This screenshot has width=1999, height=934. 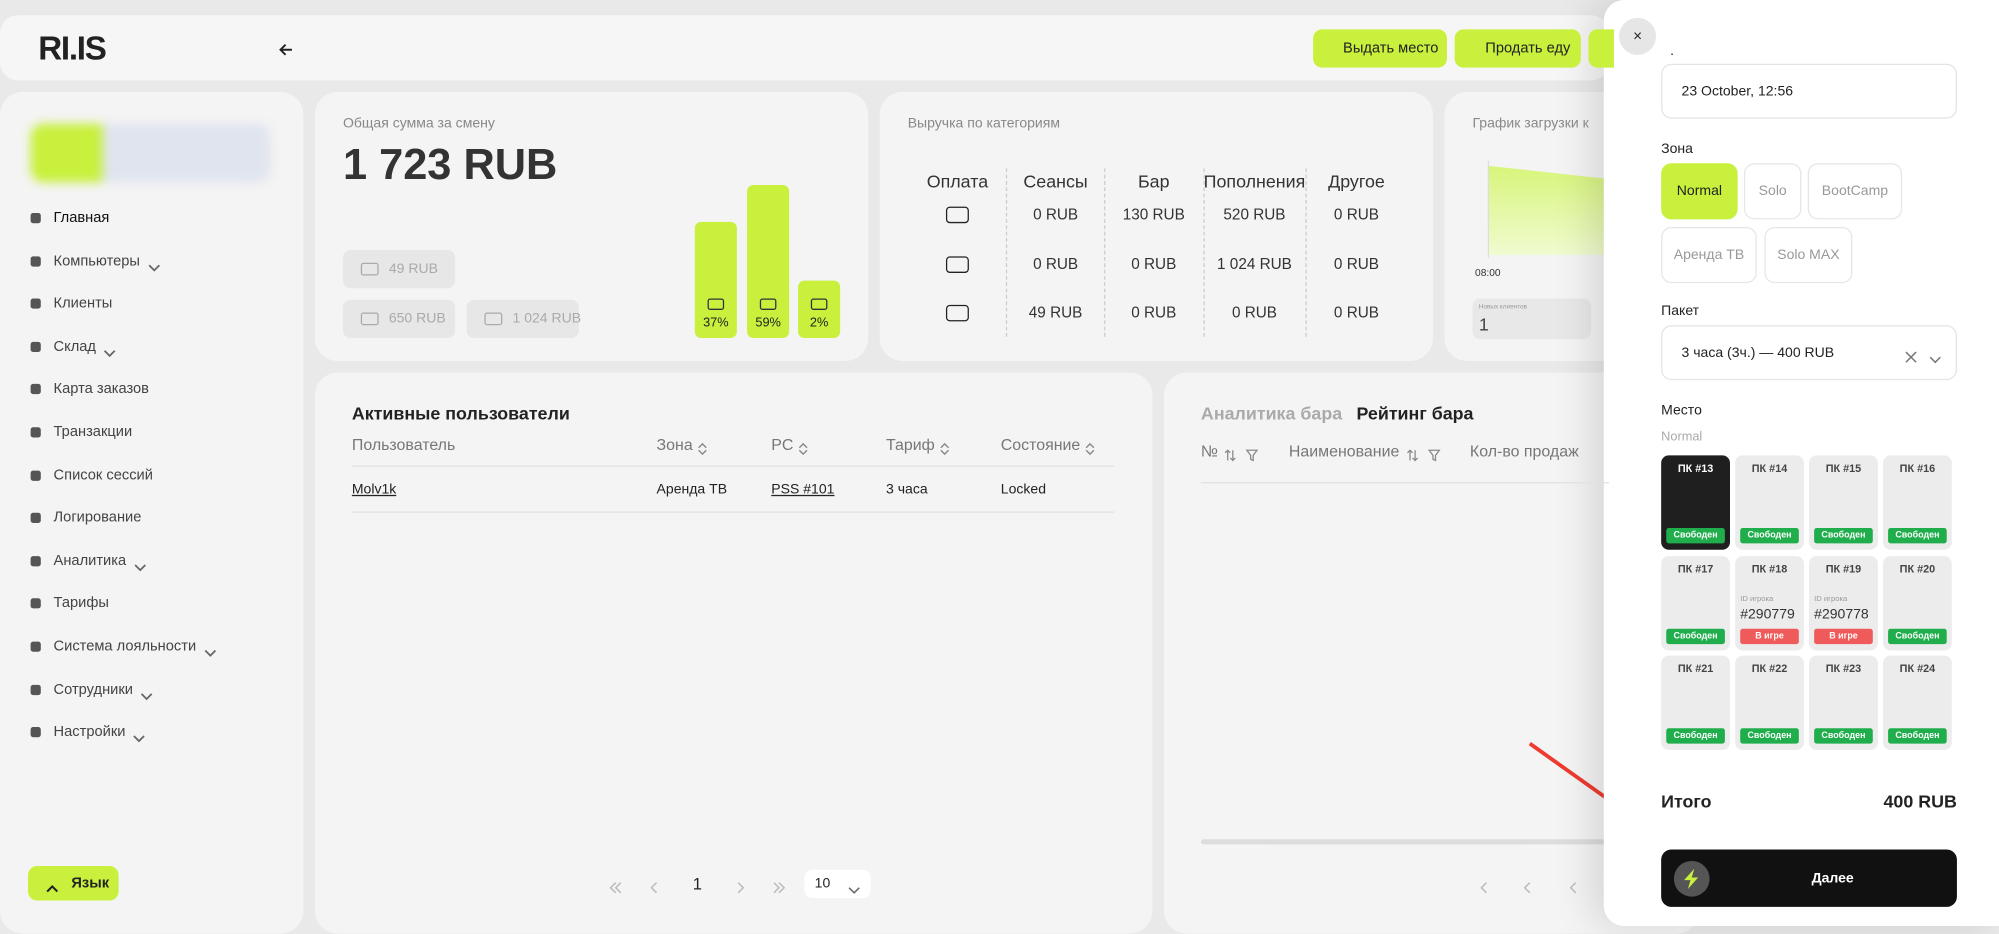 What do you see at coordinates (1254, 264) in the screenshot?
I see `revenue-cell: 1 024 RUB` at bounding box center [1254, 264].